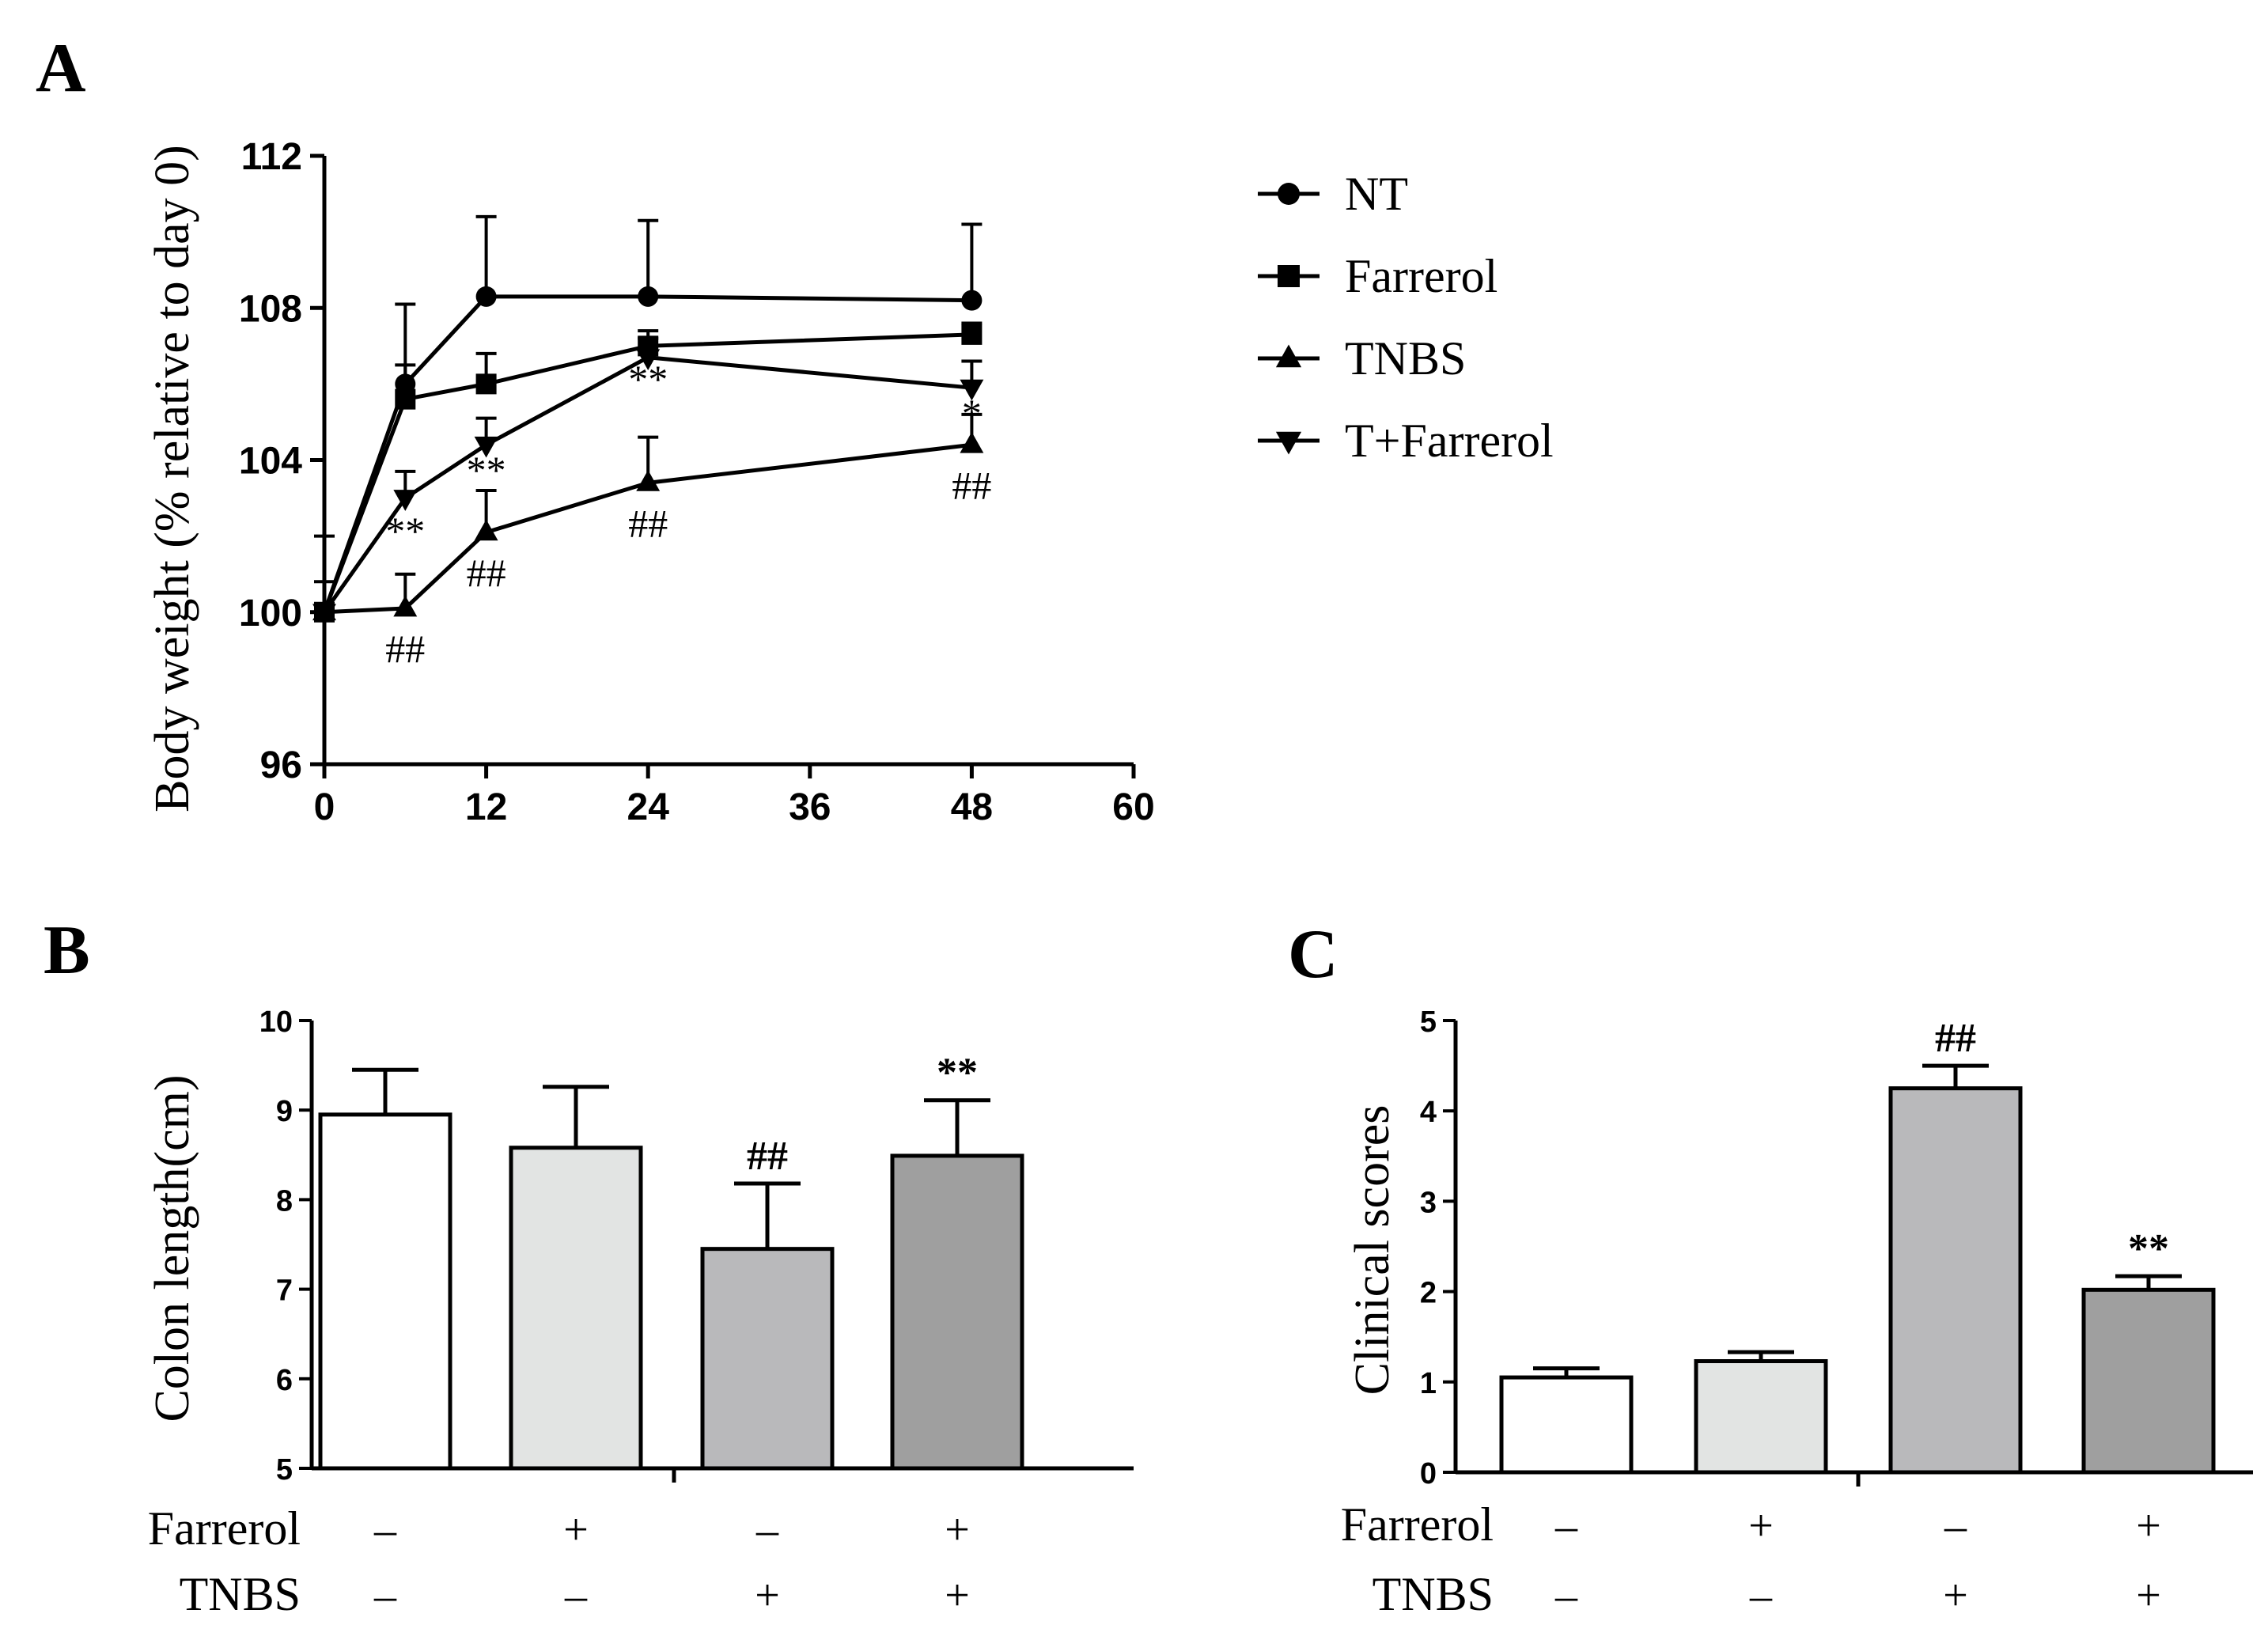  I want to click on panel-c-bars: ## **, so click(1857, 1245).